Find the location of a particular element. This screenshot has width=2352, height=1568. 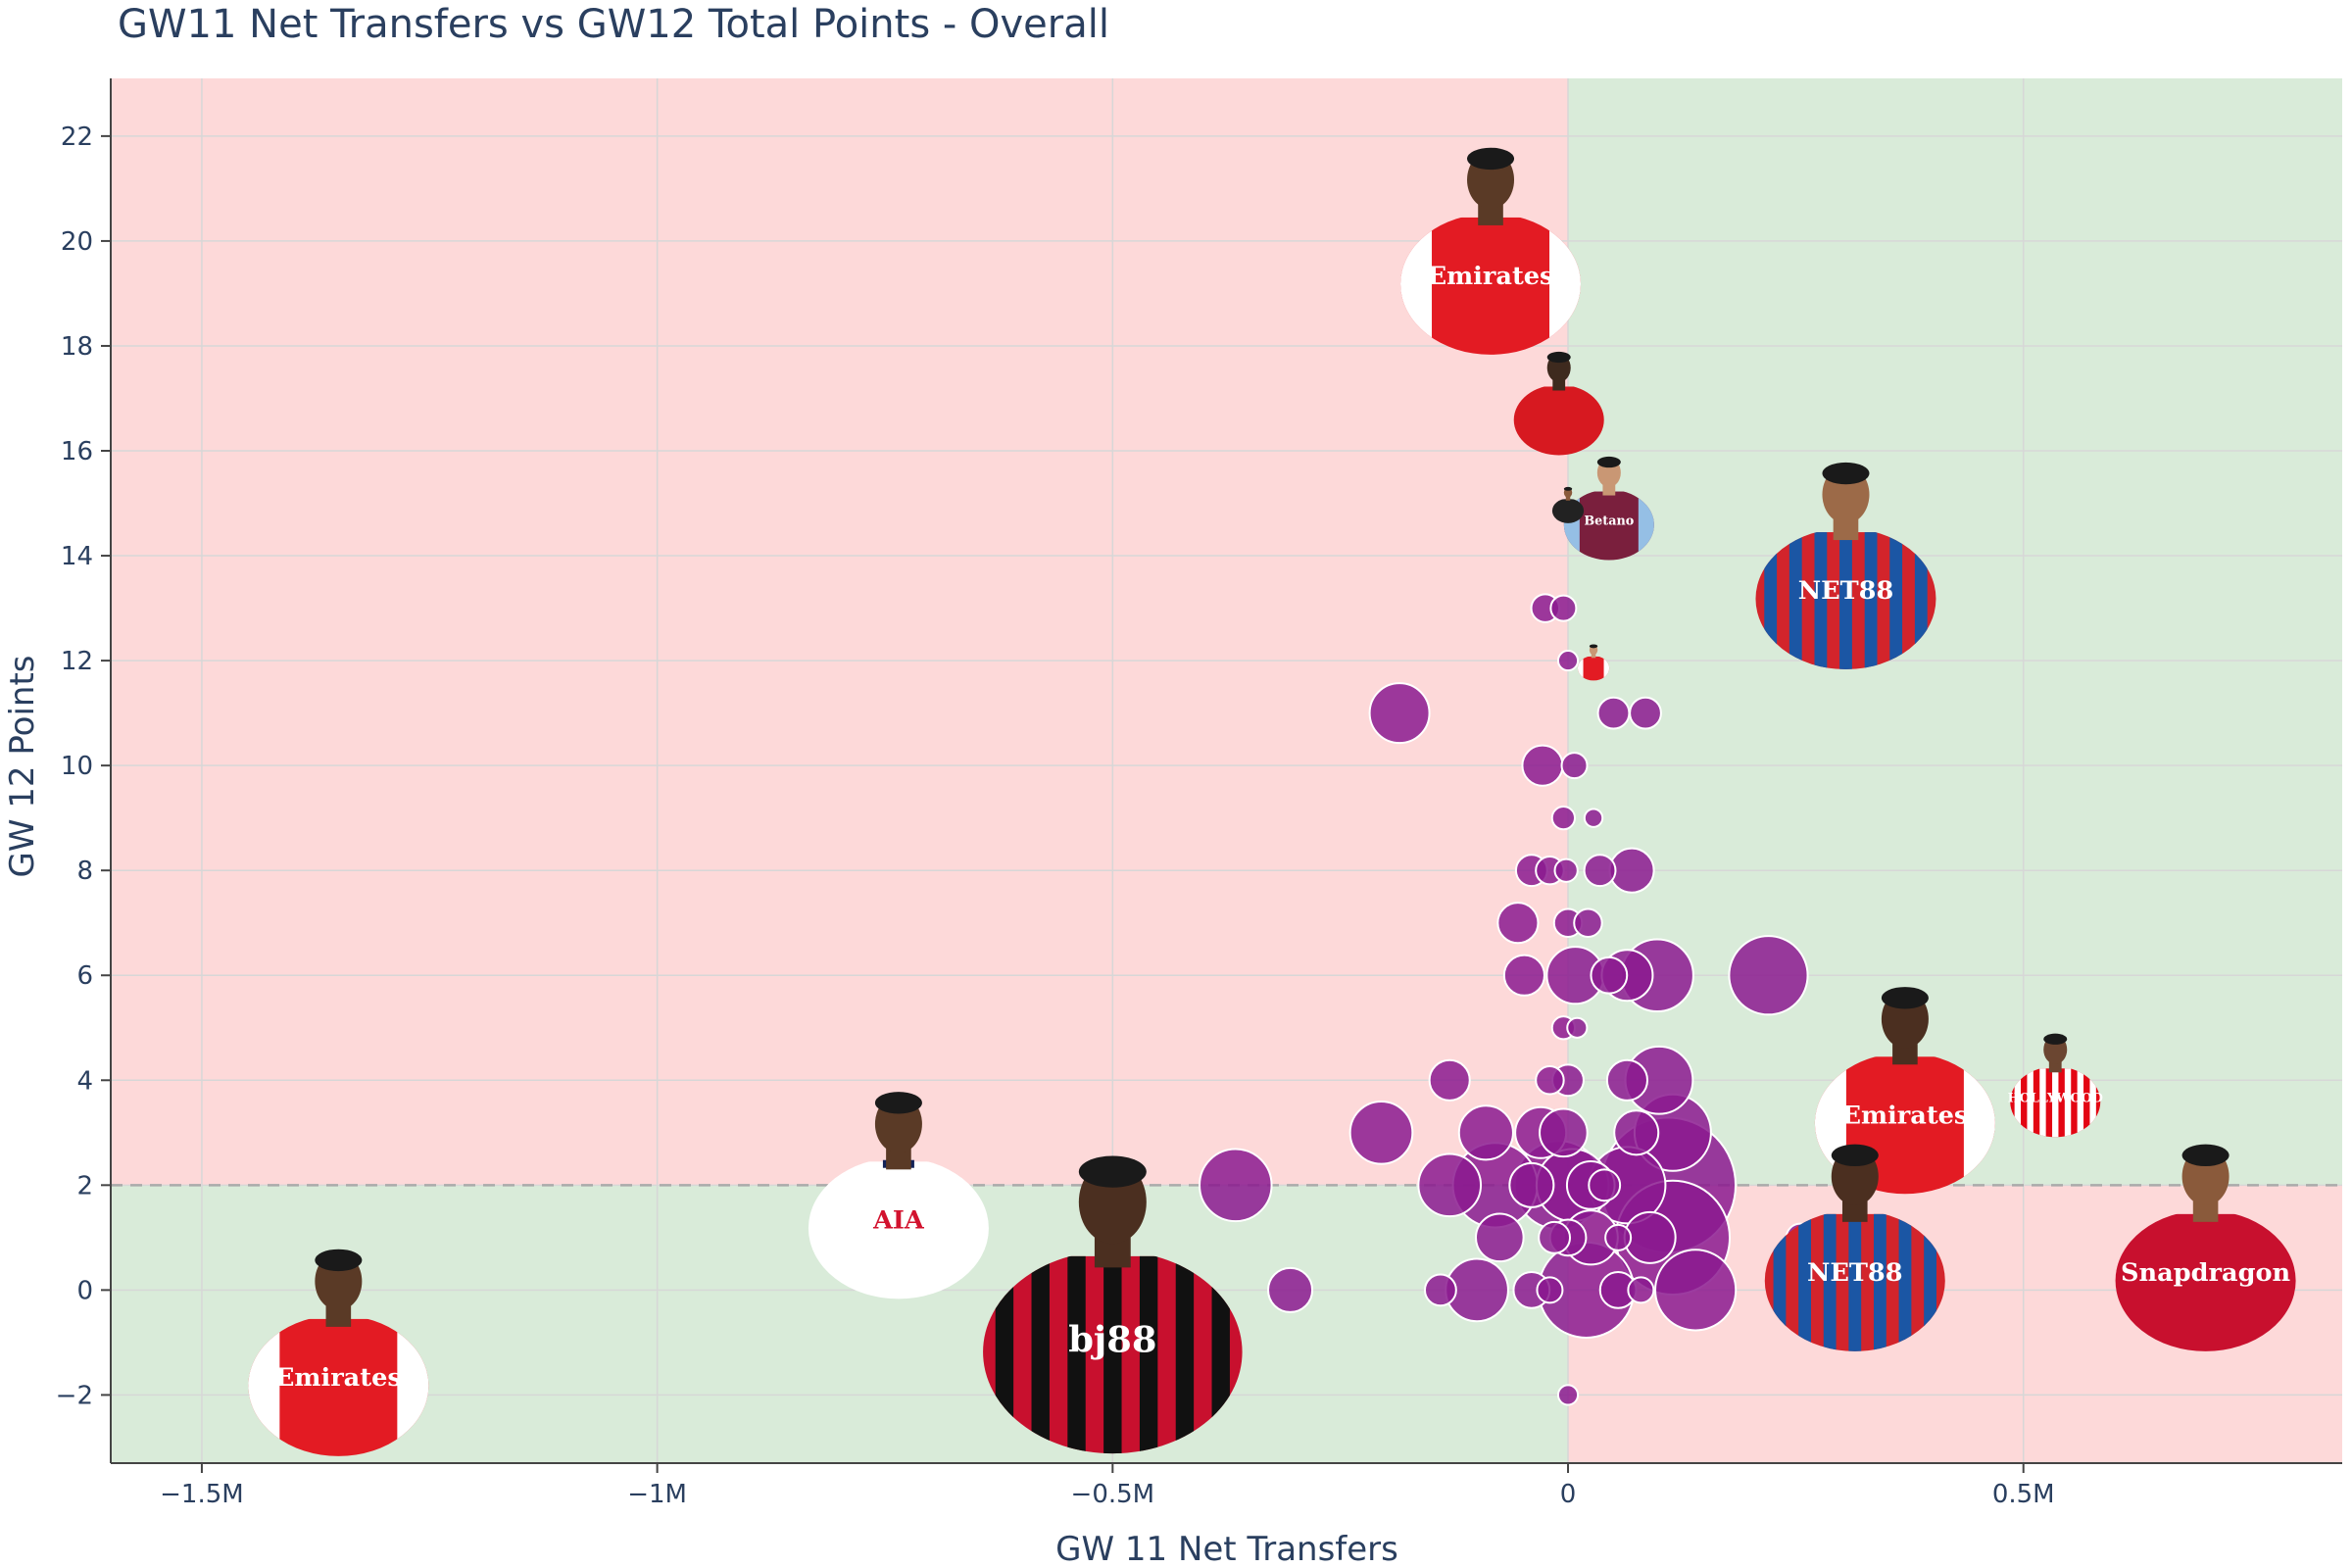

y-tick-label: 0 is located at coordinates (84, 1290).